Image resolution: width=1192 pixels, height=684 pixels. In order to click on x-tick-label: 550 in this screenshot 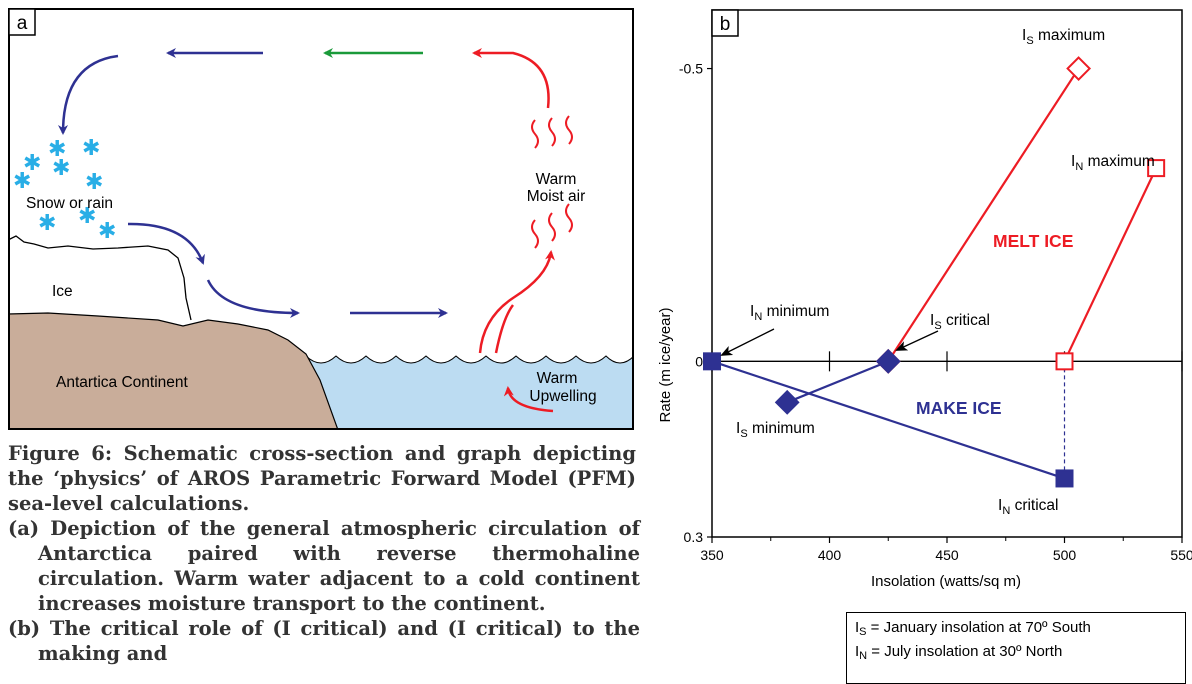, I will do `click(1181, 555)`.